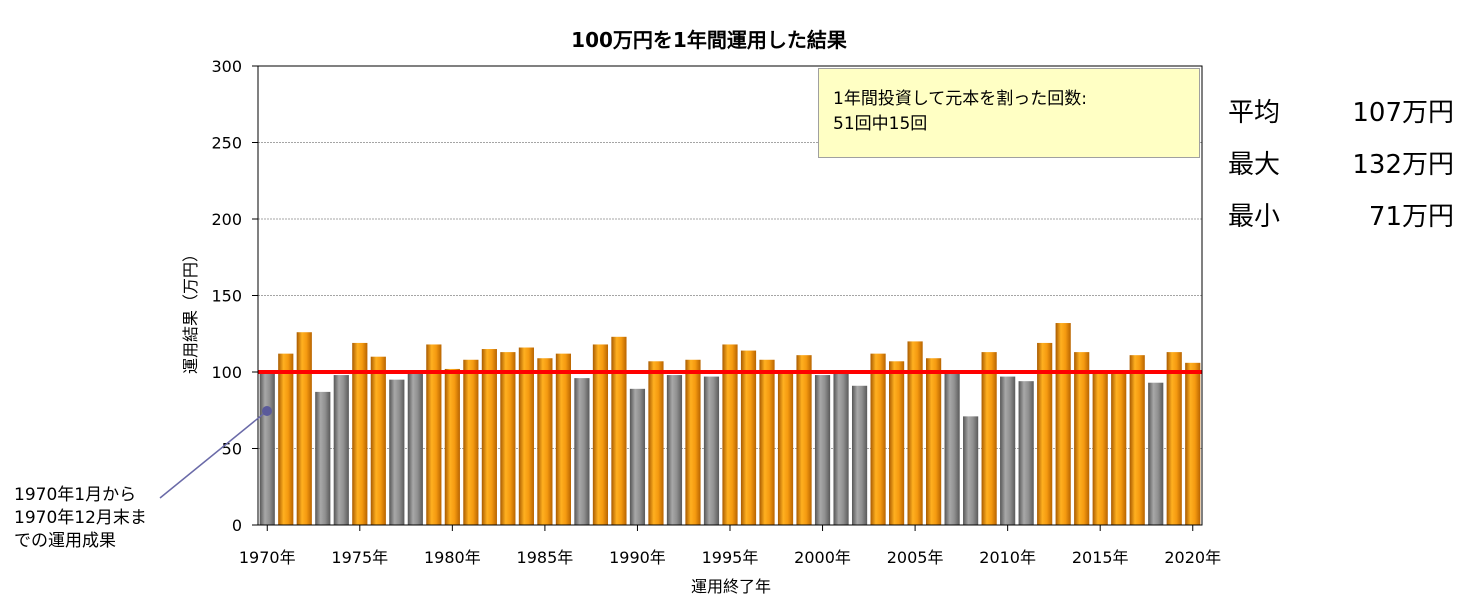 This screenshot has width=1472, height=611. I want to click on x-tick-label: 2015年, so click(1100, 557).